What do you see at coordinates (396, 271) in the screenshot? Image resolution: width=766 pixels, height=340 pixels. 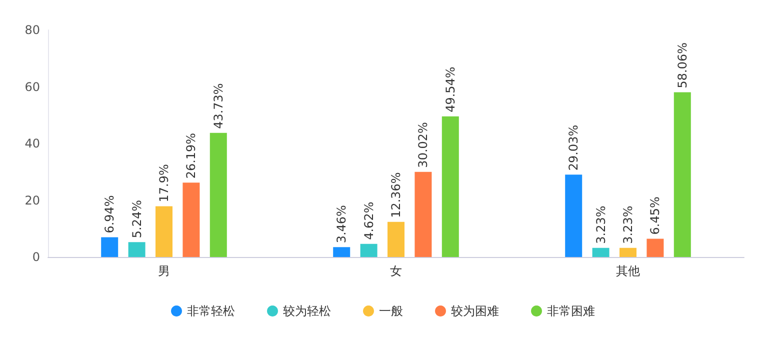 I see `x-tick-label: 女` at bounding box center [396, 271].